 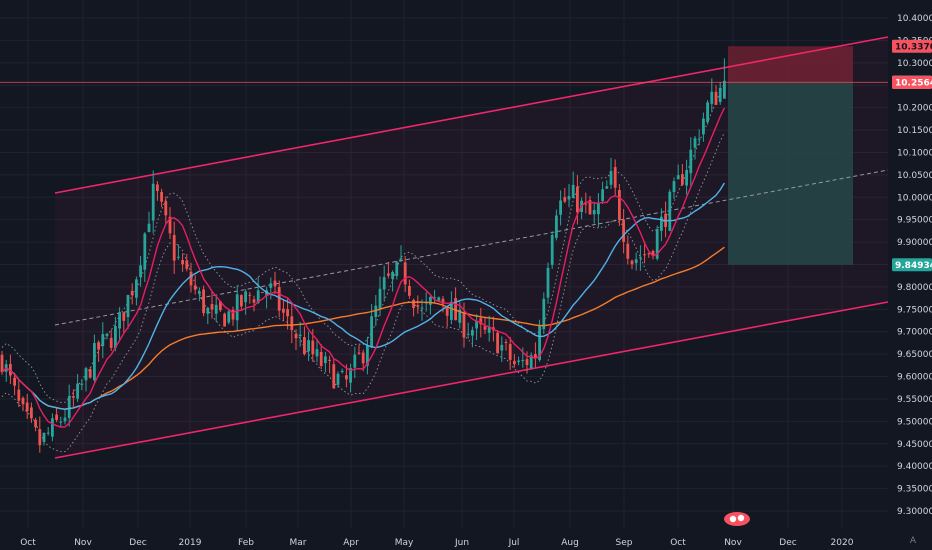 I want to click on time-tick-label: Mar, so click(x=298, y=543).